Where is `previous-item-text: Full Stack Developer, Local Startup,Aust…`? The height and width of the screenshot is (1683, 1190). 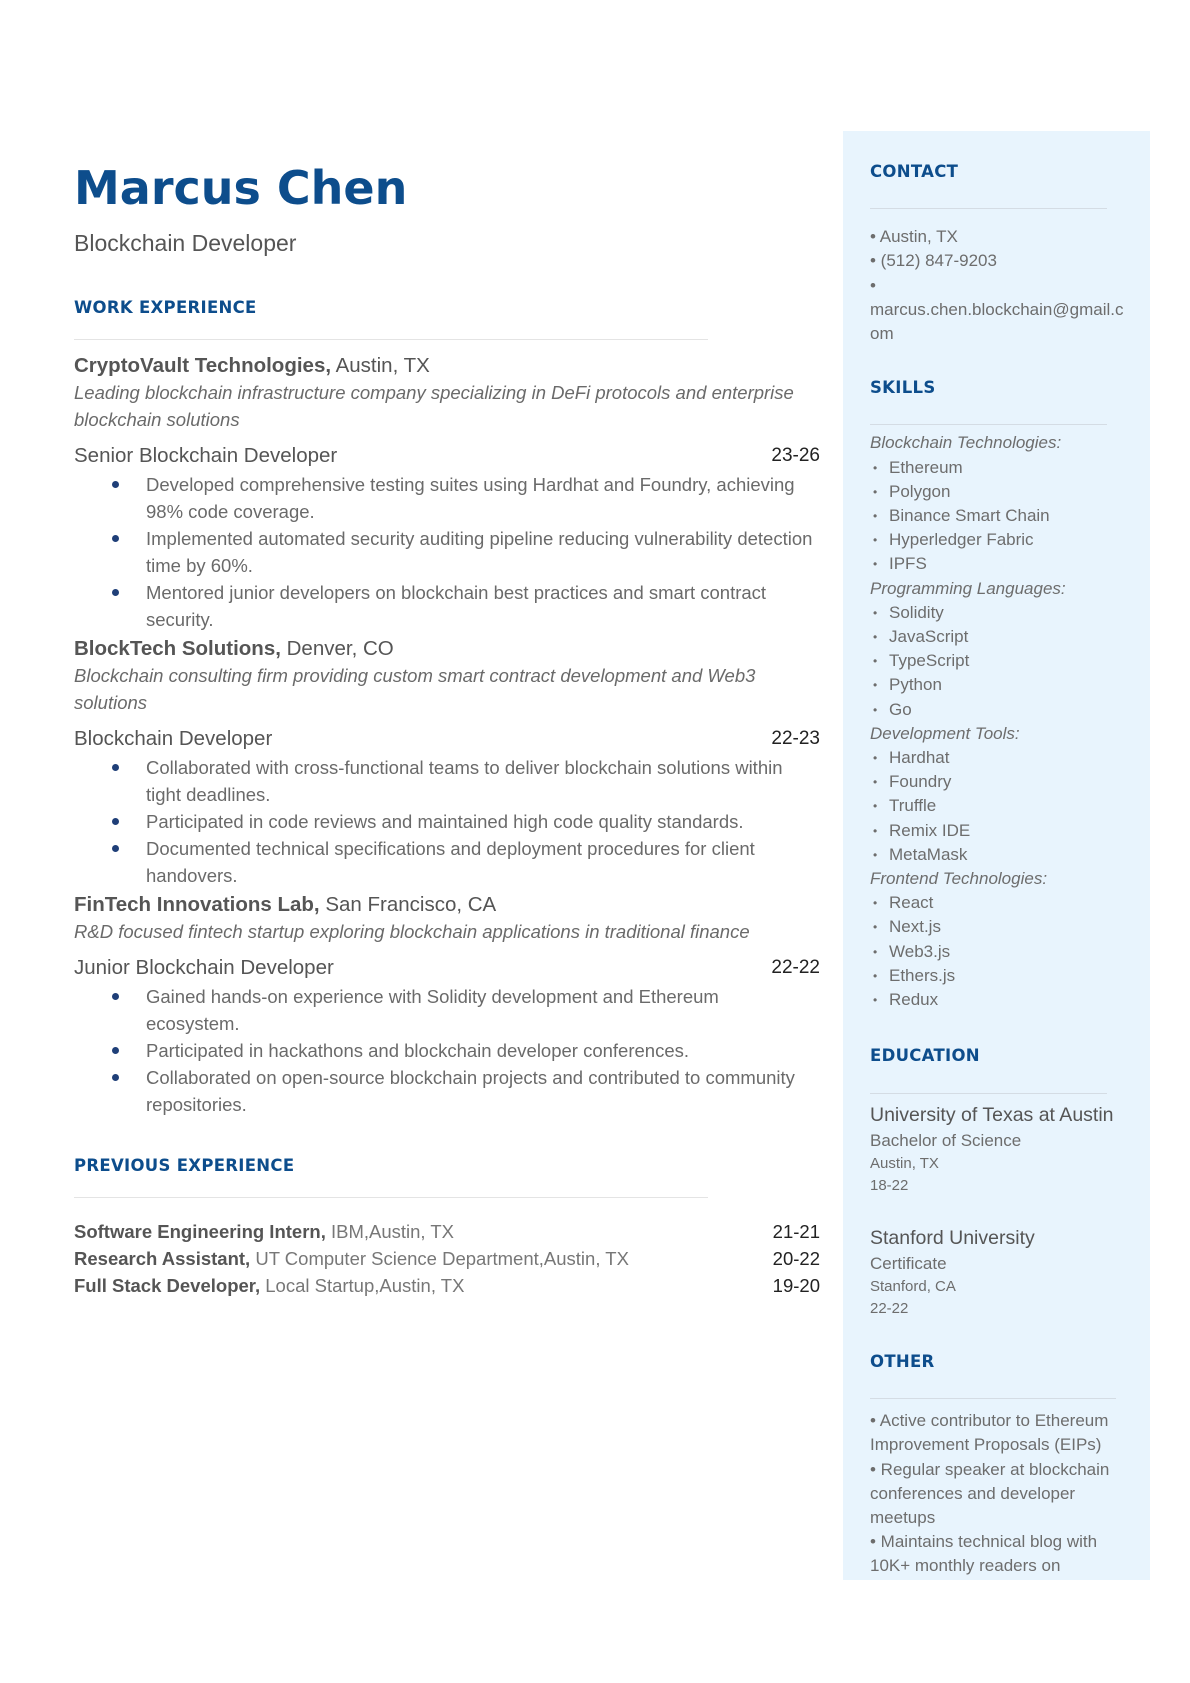
previous-item-text: Full Stack Developer, Local Startup,Aust… is located at coordinates (269, 1285).